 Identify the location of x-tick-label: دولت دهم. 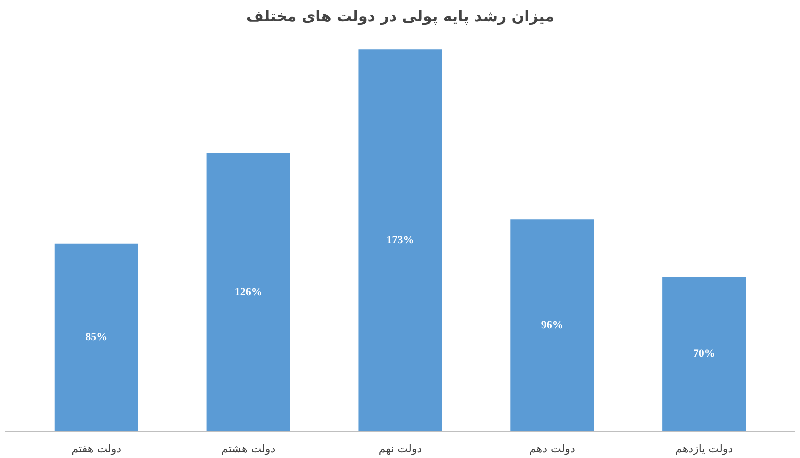
(552, 449).